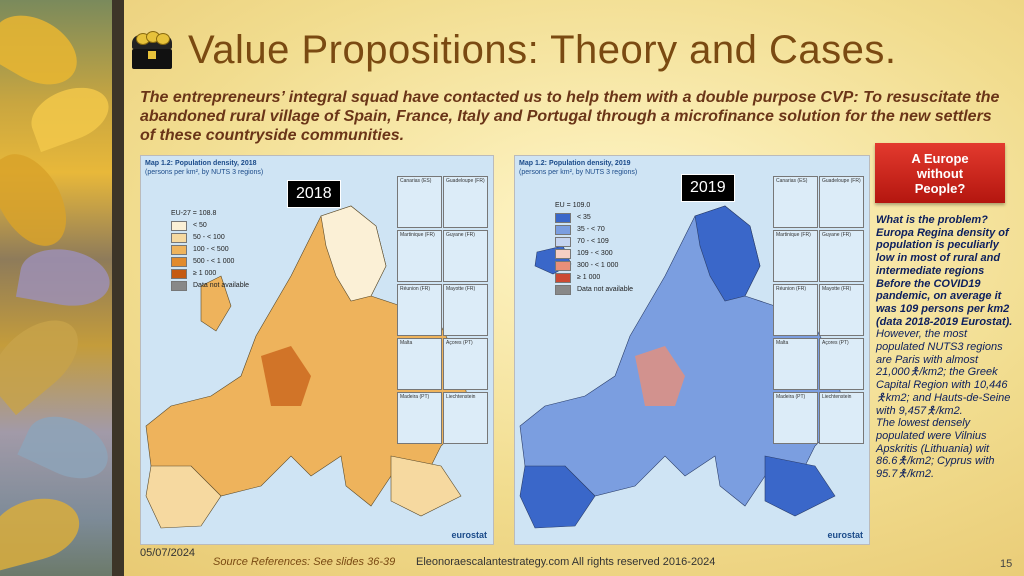 The image size is (1024, 576). I want to click on left-dark-strip, so click(118, 288).